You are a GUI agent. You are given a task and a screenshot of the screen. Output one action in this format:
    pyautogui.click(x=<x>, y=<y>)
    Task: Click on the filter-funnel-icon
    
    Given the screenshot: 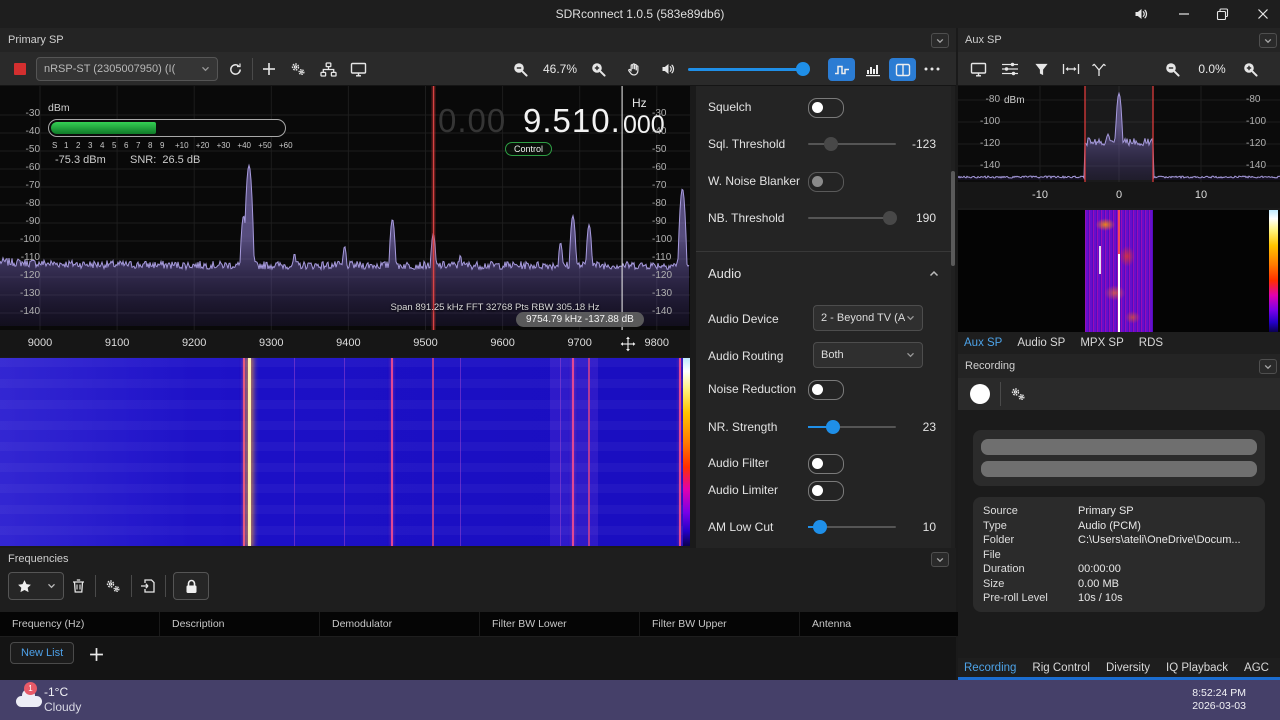 What is the action you would take?
    pyautogui.click(x=1041, y=69)
    